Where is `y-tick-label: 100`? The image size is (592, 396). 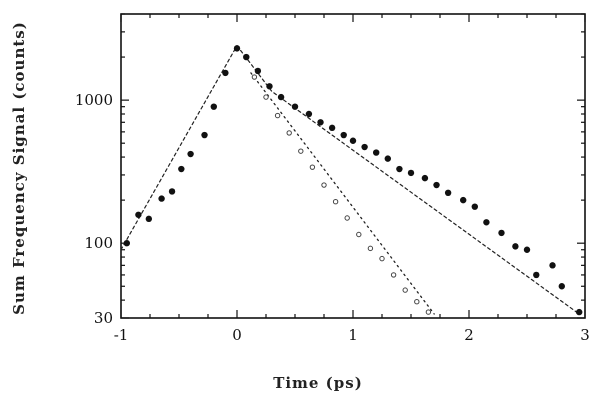
y-tick-label: 100 is located at coordinates (98, 243).